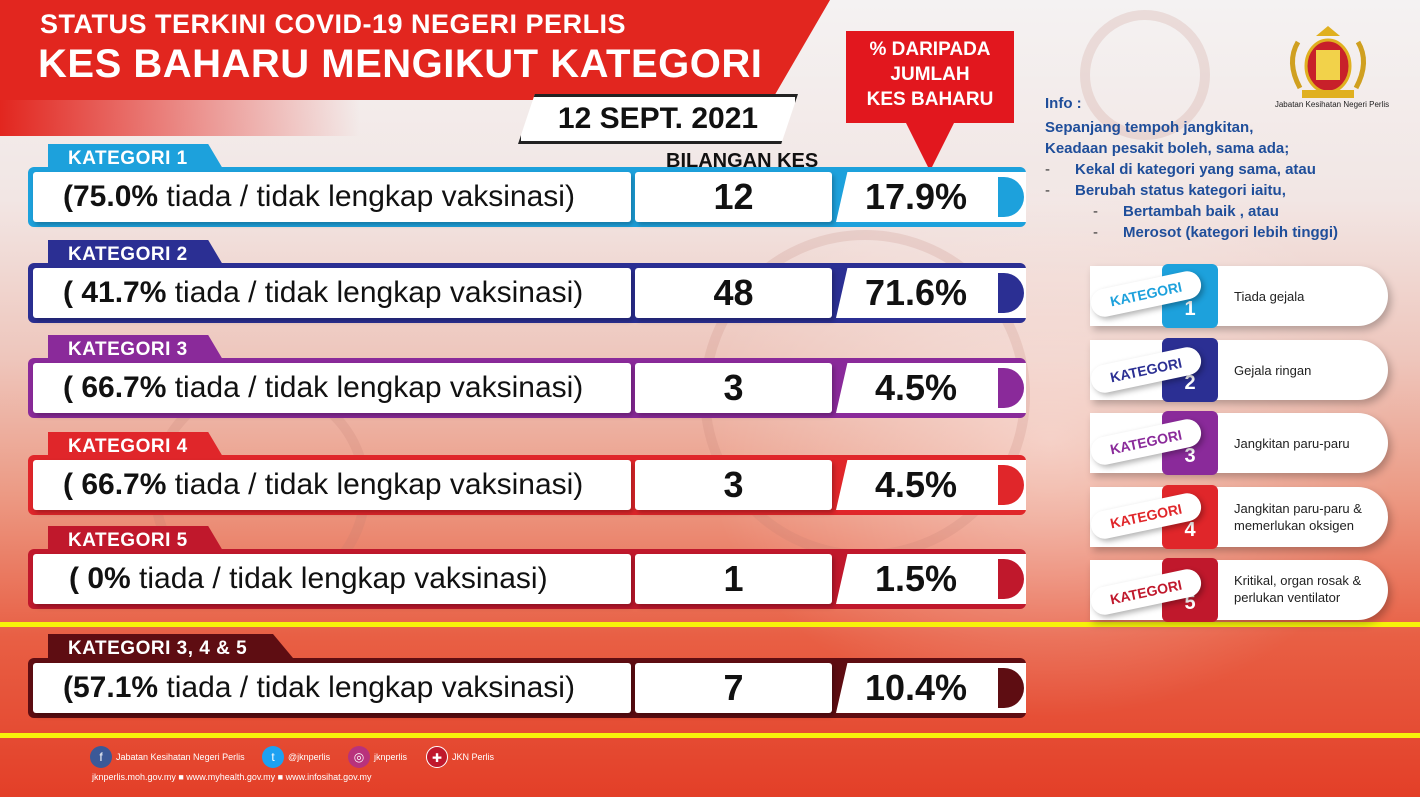 Image resolution: width=1420 pixels, height=797 pixels. Describe the element at coordinates (400, 64) in the screenshot. I see `page-title-line2: KES BAHARU MENGIKUT KATEGORI` at that location.